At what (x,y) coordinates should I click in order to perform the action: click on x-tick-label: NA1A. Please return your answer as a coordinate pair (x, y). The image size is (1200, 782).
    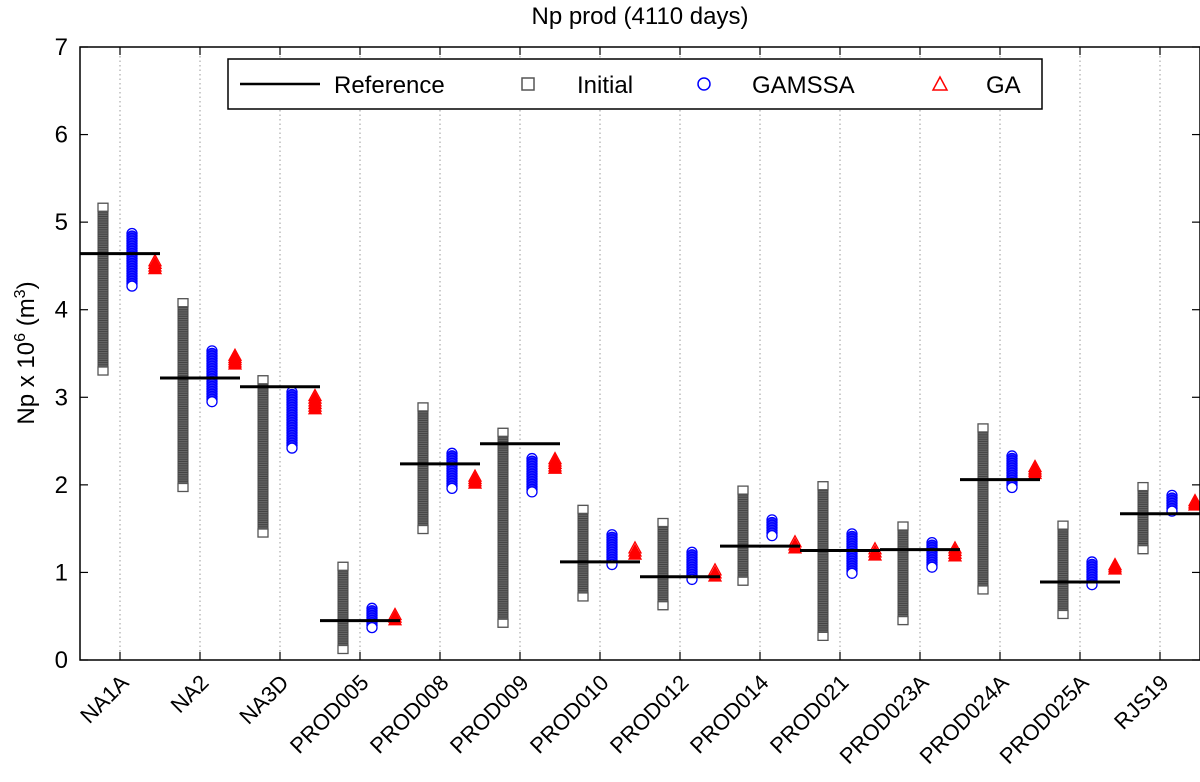
    Looking at the image, I should click on (104, 699).